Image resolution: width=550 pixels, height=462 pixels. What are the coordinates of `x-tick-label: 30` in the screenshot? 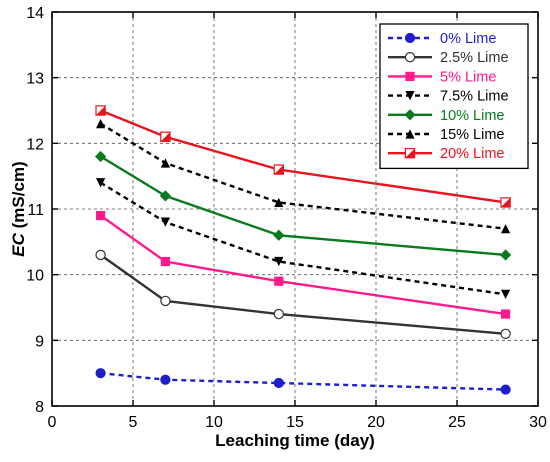 It's located at (538, 422).